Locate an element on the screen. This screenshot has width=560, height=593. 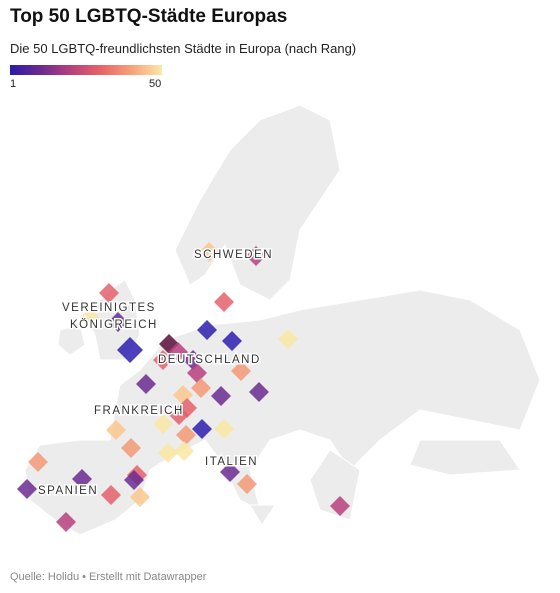
country-label: SPANIEN is located at coordinates (68, 491).